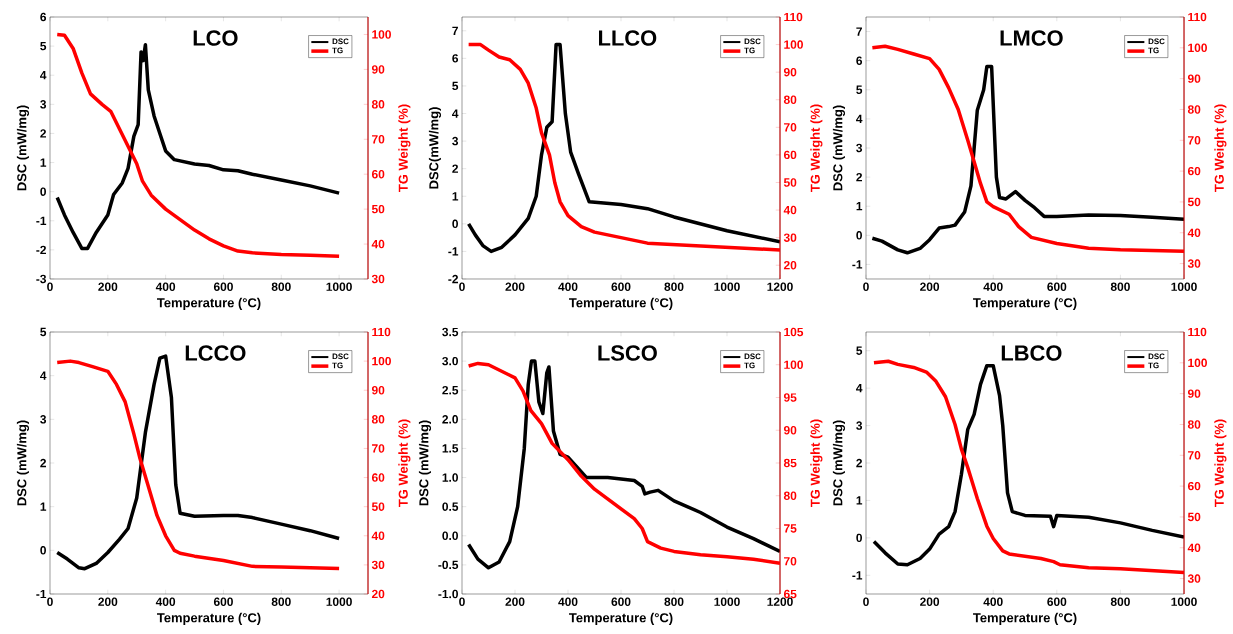 This screenshot has height=634, width=1233. I want to click on chart-title: LLCO, so click(628, 38).